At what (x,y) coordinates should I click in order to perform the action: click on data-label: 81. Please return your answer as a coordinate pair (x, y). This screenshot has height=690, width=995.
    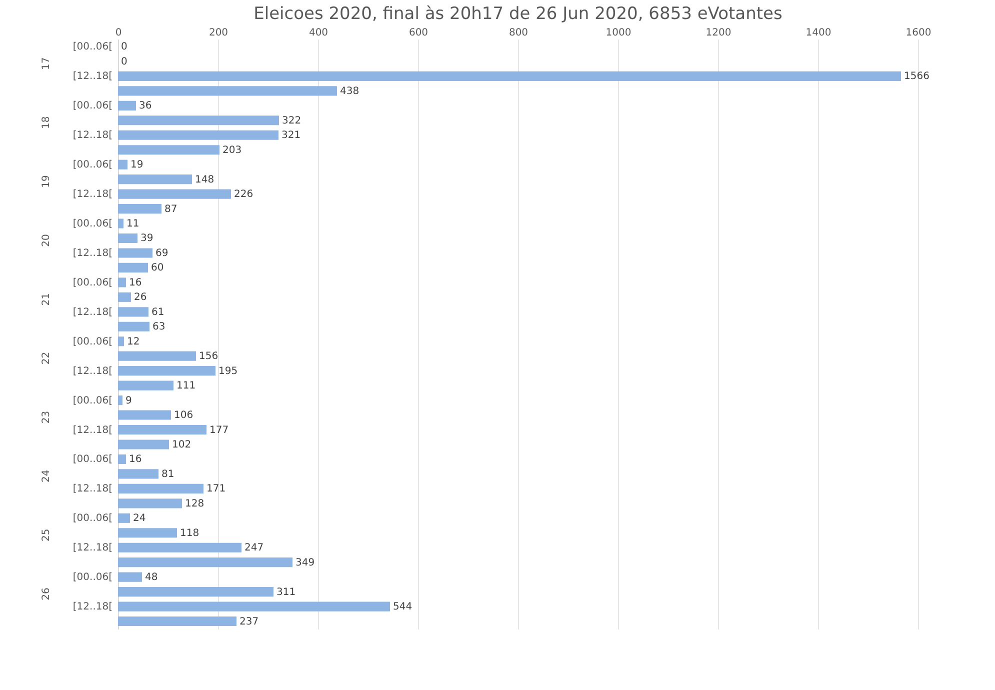
    Looking at the image, I should click on (168, 474).